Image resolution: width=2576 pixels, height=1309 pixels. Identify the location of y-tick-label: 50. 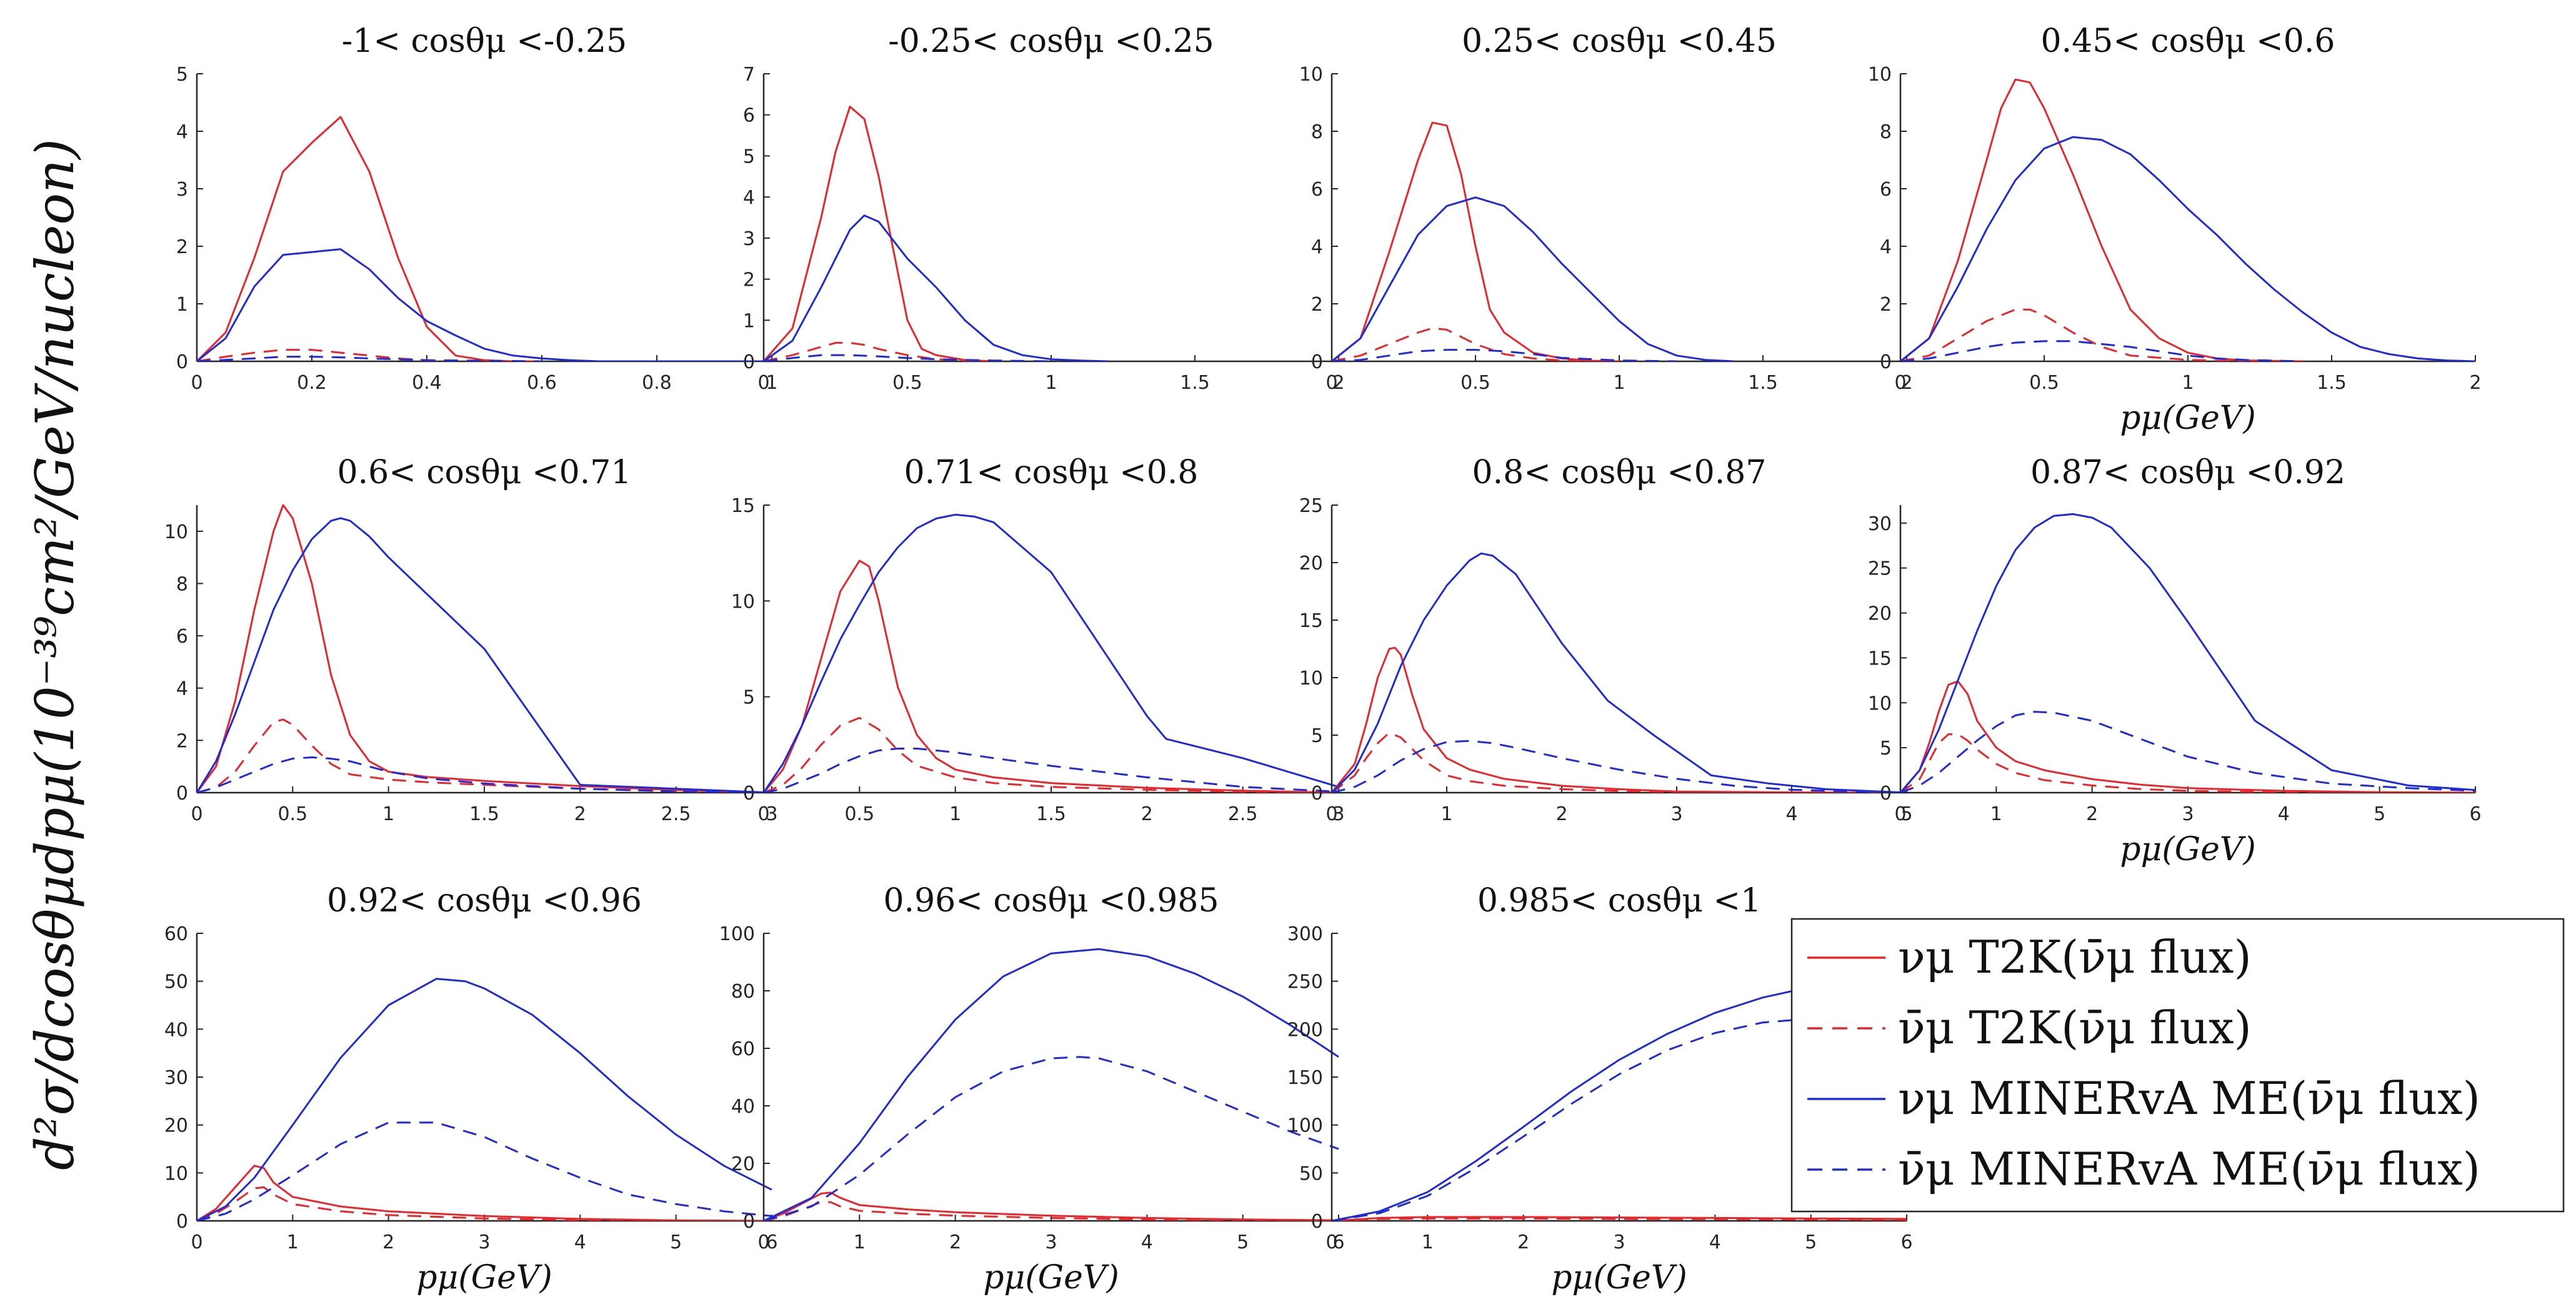
(1311, 1174).